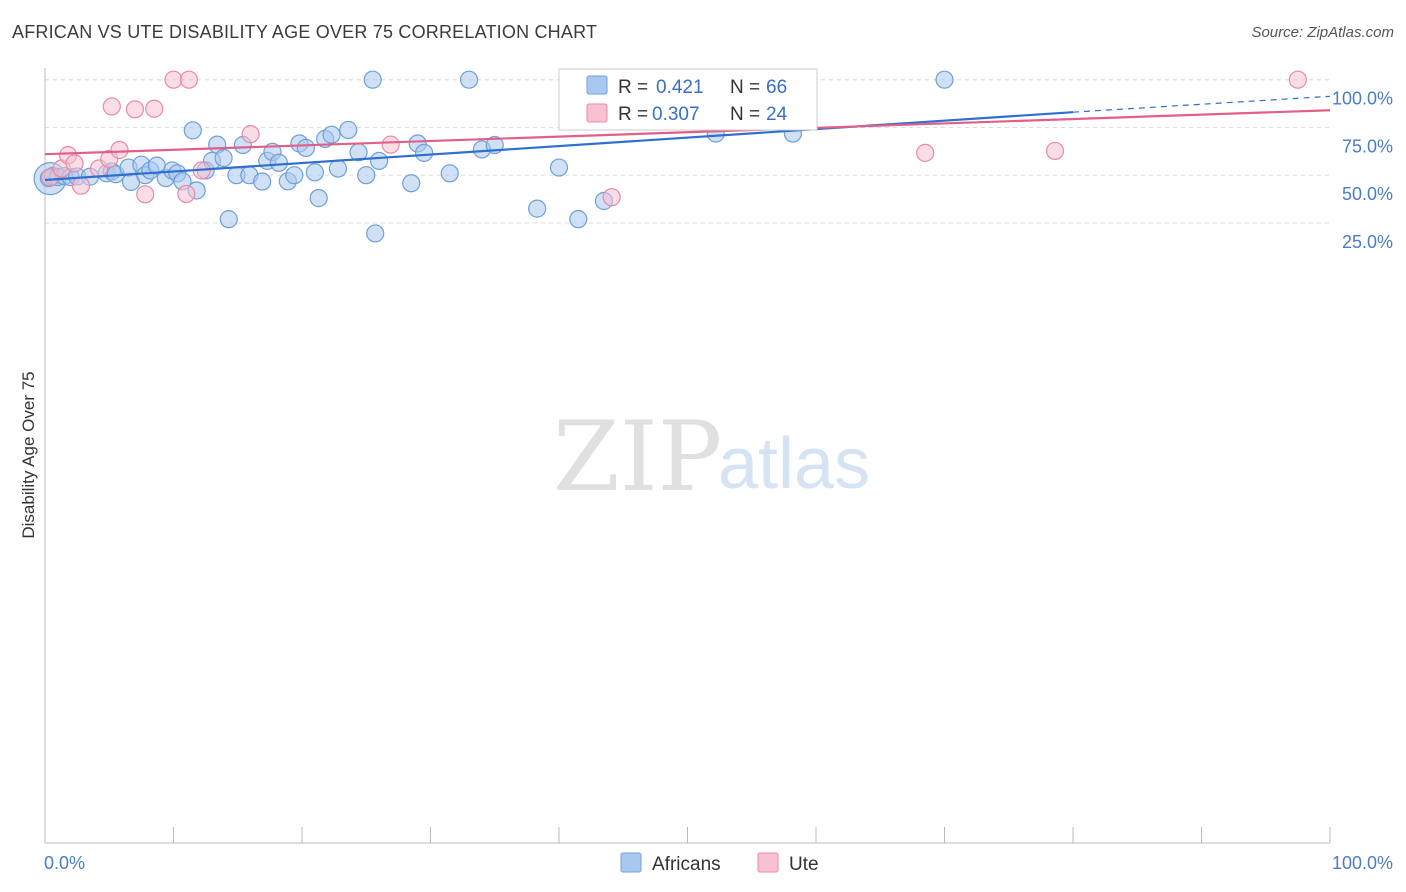 The width and height of the screenshot is (1406, 892). What do you see at coordinates (776, 87) in the screenshot?
I see `legend-n-value-africans: 66` at bounding box center [776, 87].